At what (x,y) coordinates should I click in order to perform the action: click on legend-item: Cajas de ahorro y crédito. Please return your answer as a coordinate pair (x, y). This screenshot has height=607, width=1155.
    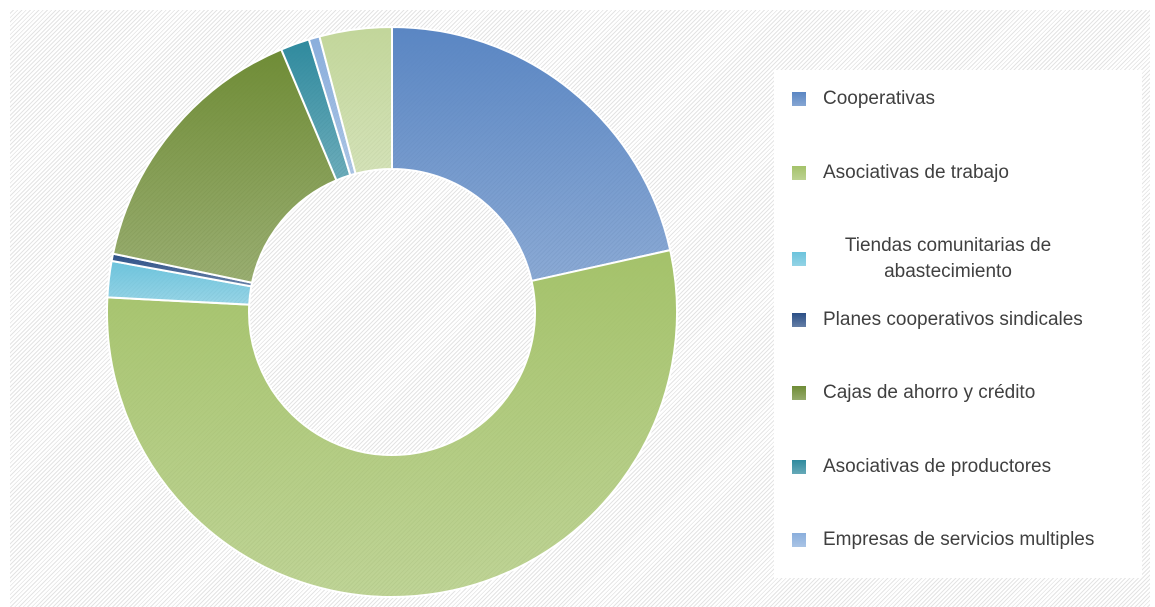
    Looking at the image, I should click on (962, 393).